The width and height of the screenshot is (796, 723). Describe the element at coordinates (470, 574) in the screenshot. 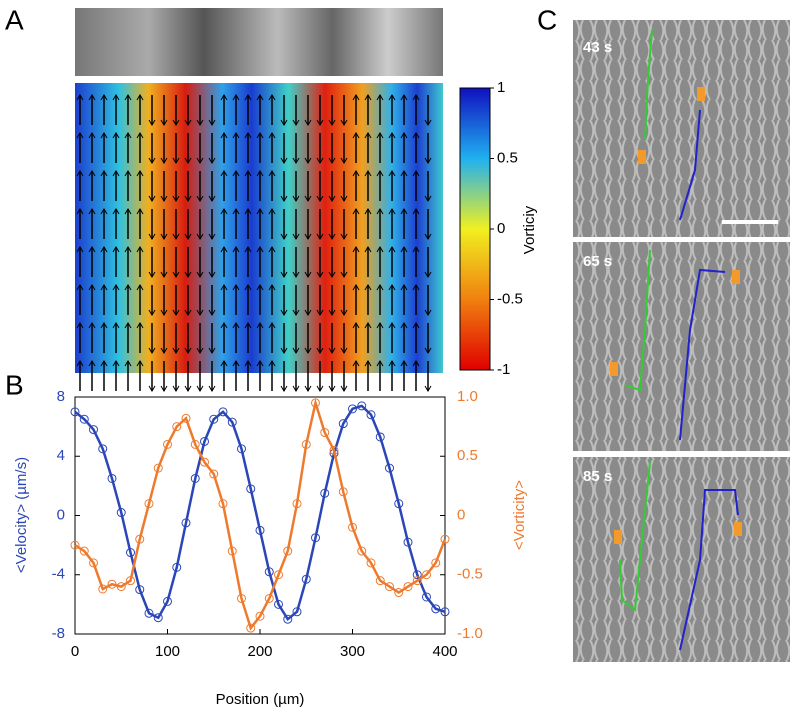

I see `y2-tick-label: -0.5` at that location.